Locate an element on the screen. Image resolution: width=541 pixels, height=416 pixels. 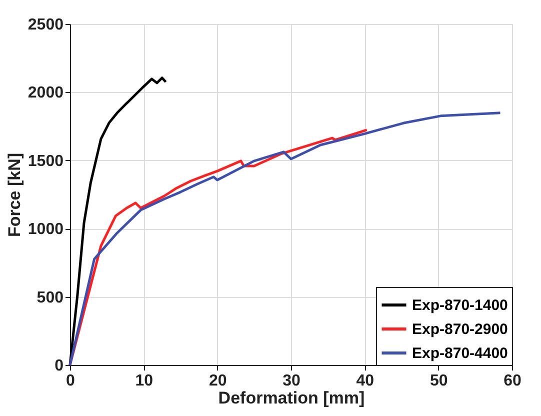
x-tick-label: 0 is located at coordinates (71, 381).